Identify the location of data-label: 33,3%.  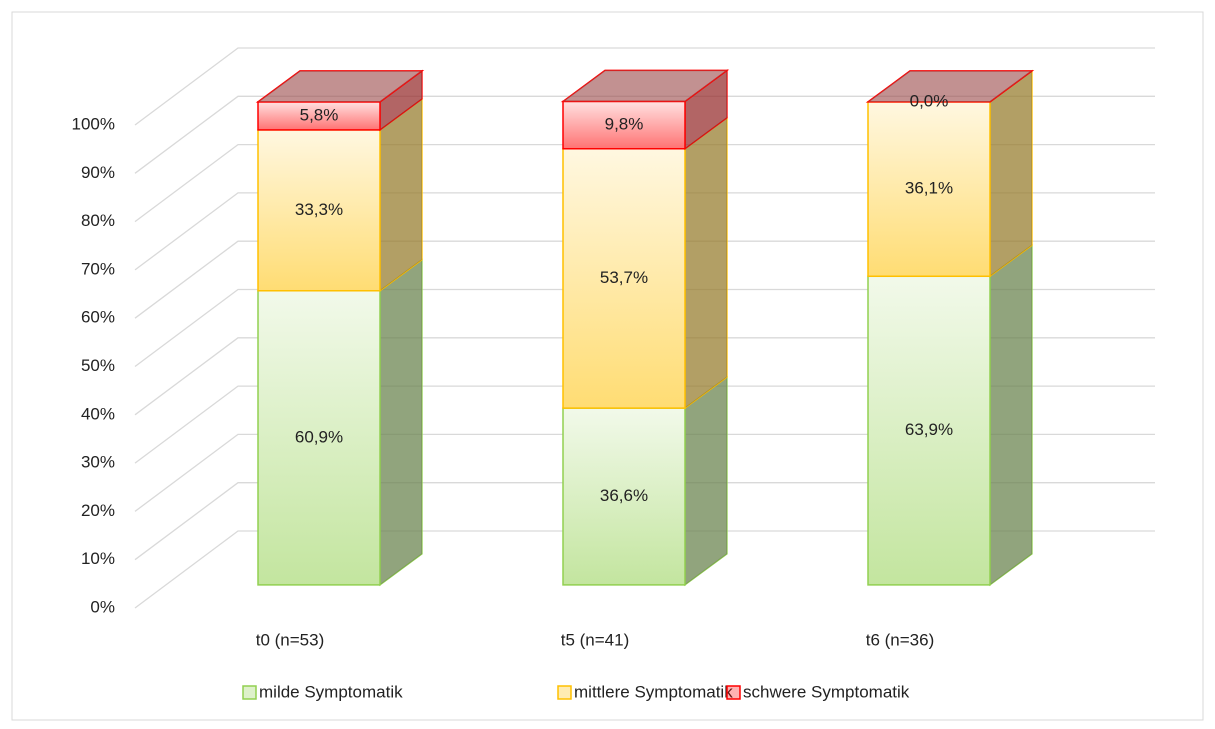
(319, 209).